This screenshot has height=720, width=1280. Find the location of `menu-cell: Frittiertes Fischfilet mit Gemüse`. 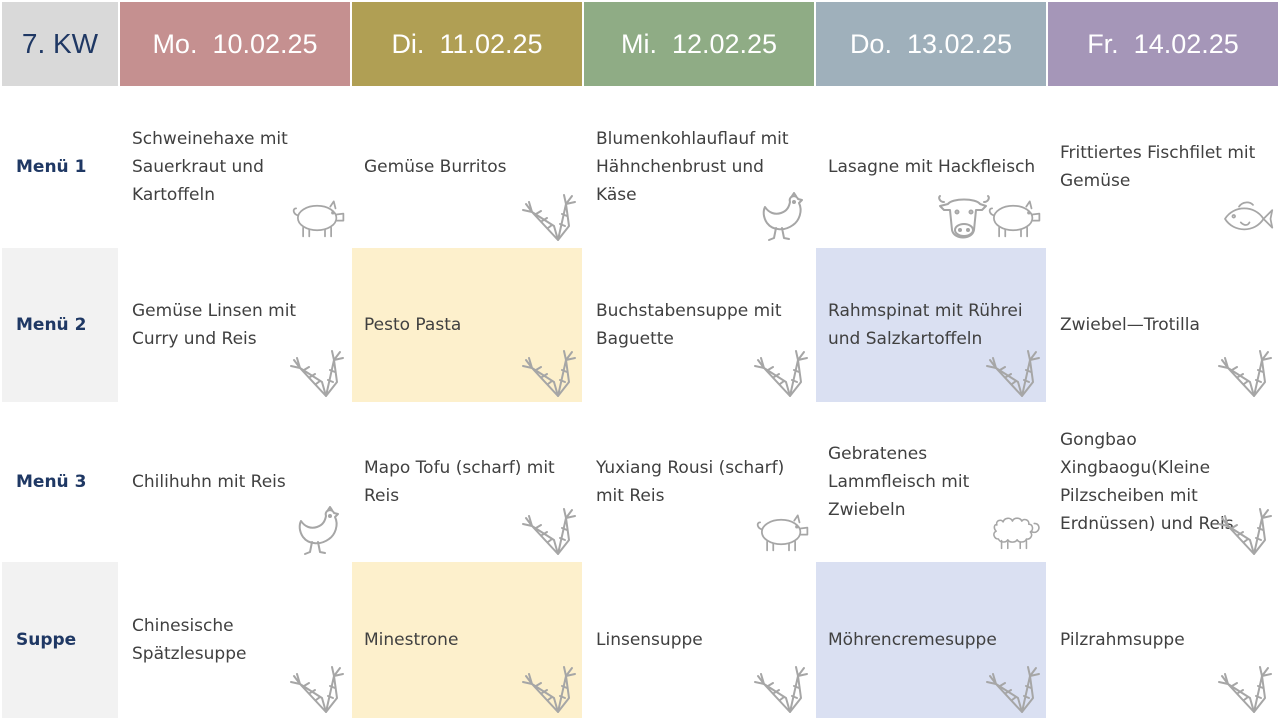

menu-cell: Frittiertes Fischfilet mit Gemüse is located at coordinates (1163, 167).